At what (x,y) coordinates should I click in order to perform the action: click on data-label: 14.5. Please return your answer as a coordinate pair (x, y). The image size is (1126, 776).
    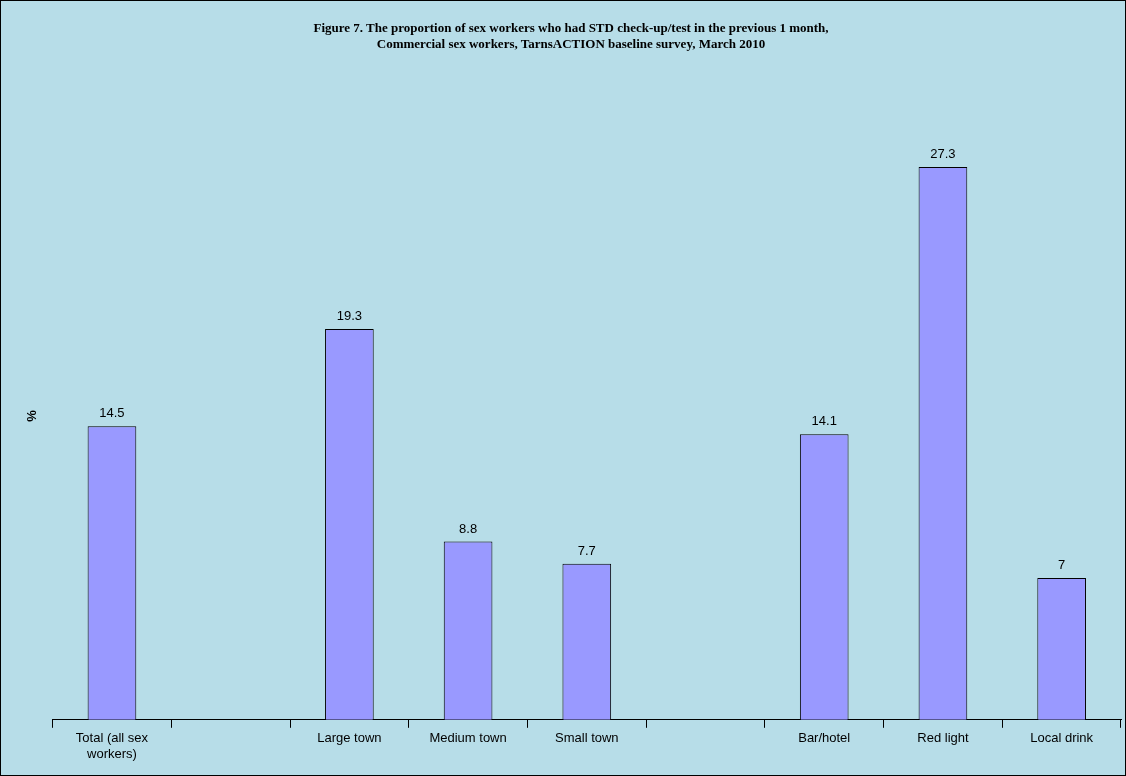
    Looking at the image, I should click on (112, 413).